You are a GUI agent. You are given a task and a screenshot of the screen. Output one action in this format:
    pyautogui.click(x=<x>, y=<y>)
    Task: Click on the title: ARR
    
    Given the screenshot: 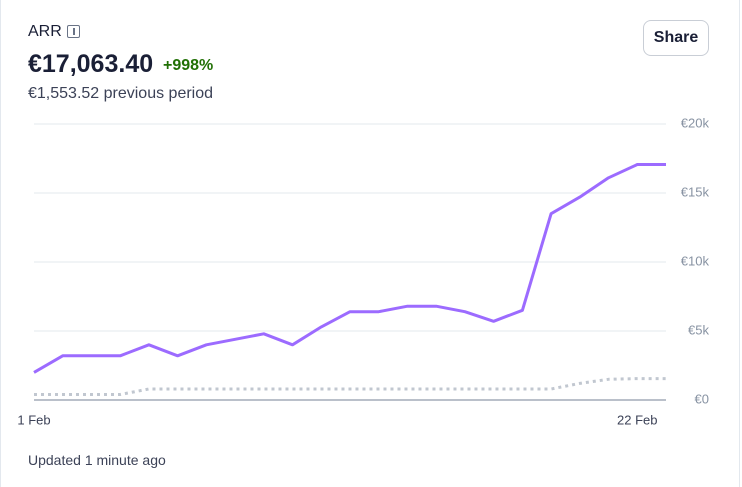 What is the action you would take?
    pyautogui.click(x=45, y=31)
    